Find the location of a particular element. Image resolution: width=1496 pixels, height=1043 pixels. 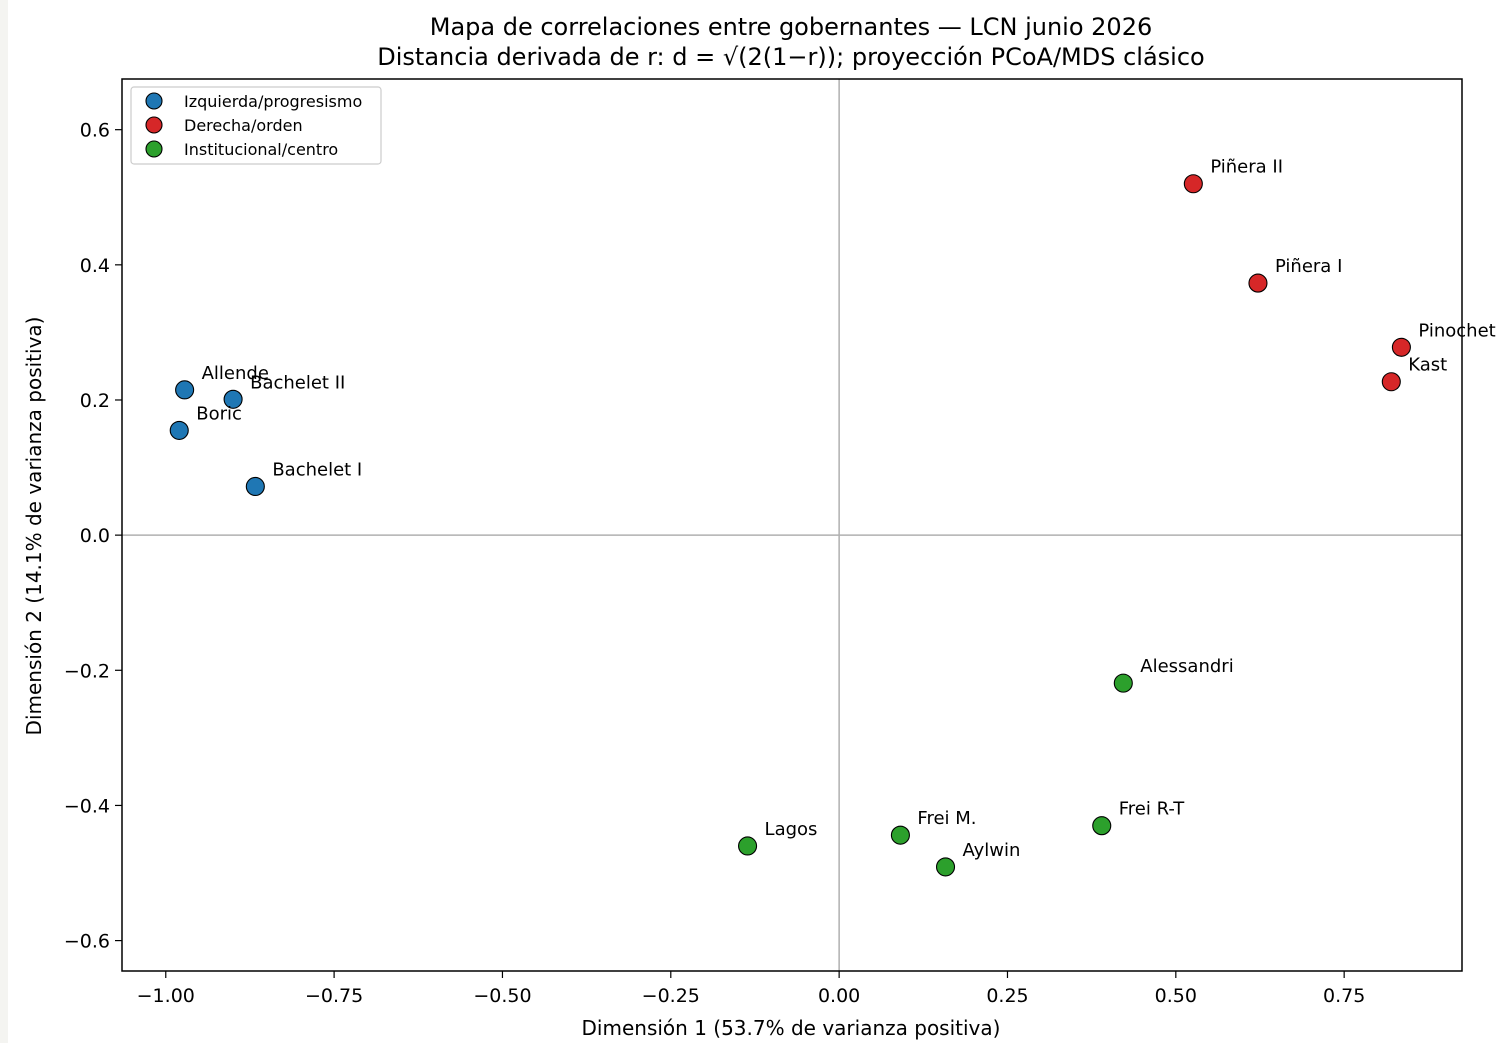

point-label: Aylwin is located at coordinates (992, 850).